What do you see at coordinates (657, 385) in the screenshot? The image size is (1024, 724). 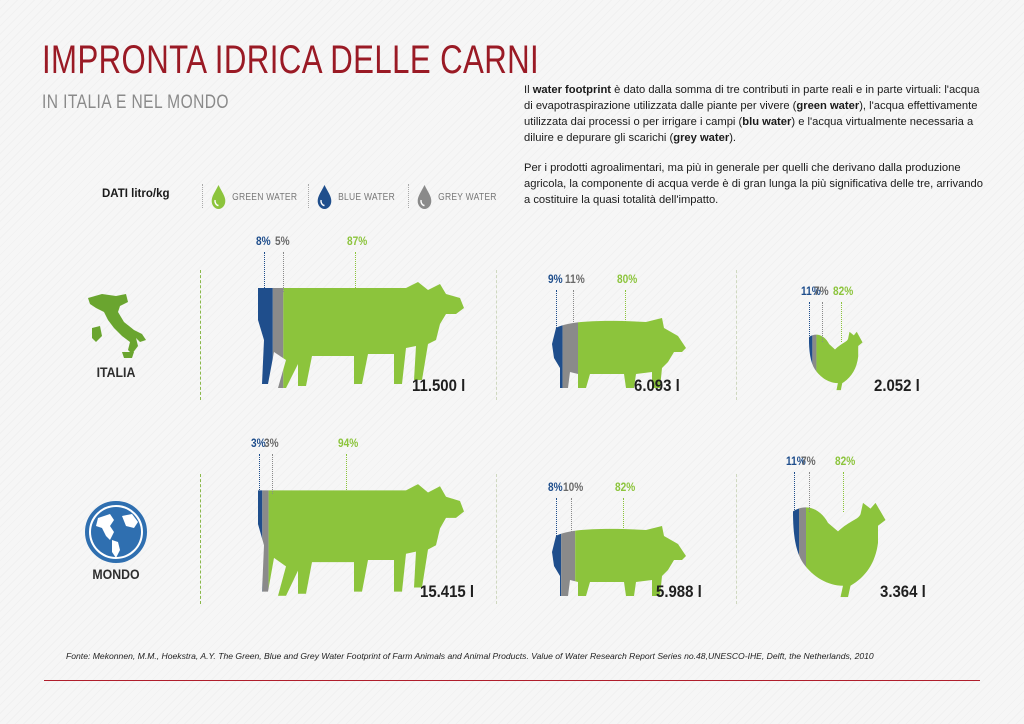 I see `total-liters-label: 6.093 l` at bounding box center [657, 385].